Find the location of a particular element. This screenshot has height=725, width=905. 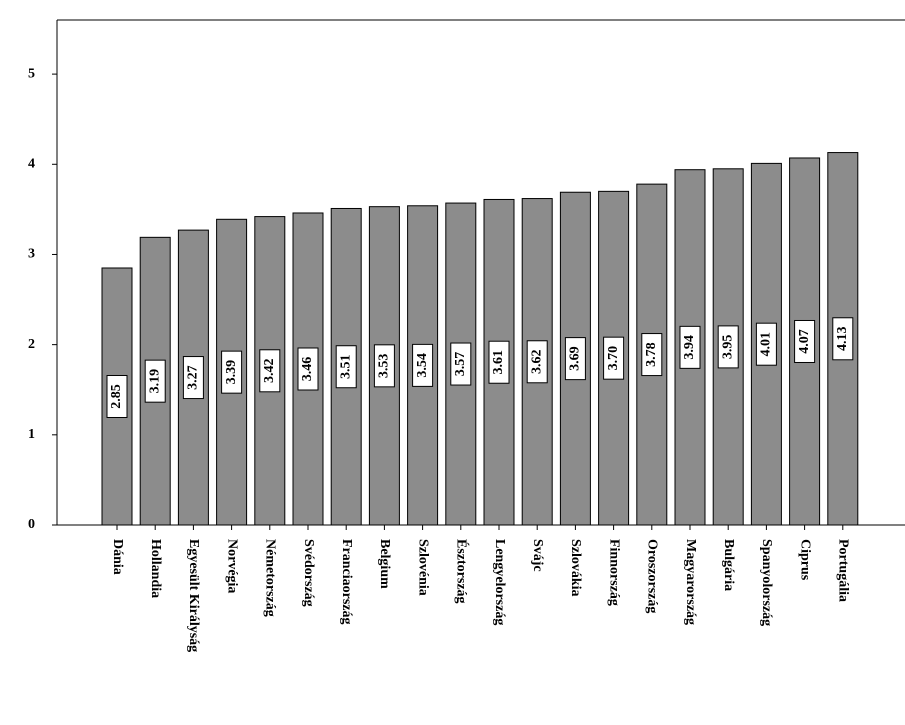

x-tick-label: Spanyolország is located at coordinates (766, 582).